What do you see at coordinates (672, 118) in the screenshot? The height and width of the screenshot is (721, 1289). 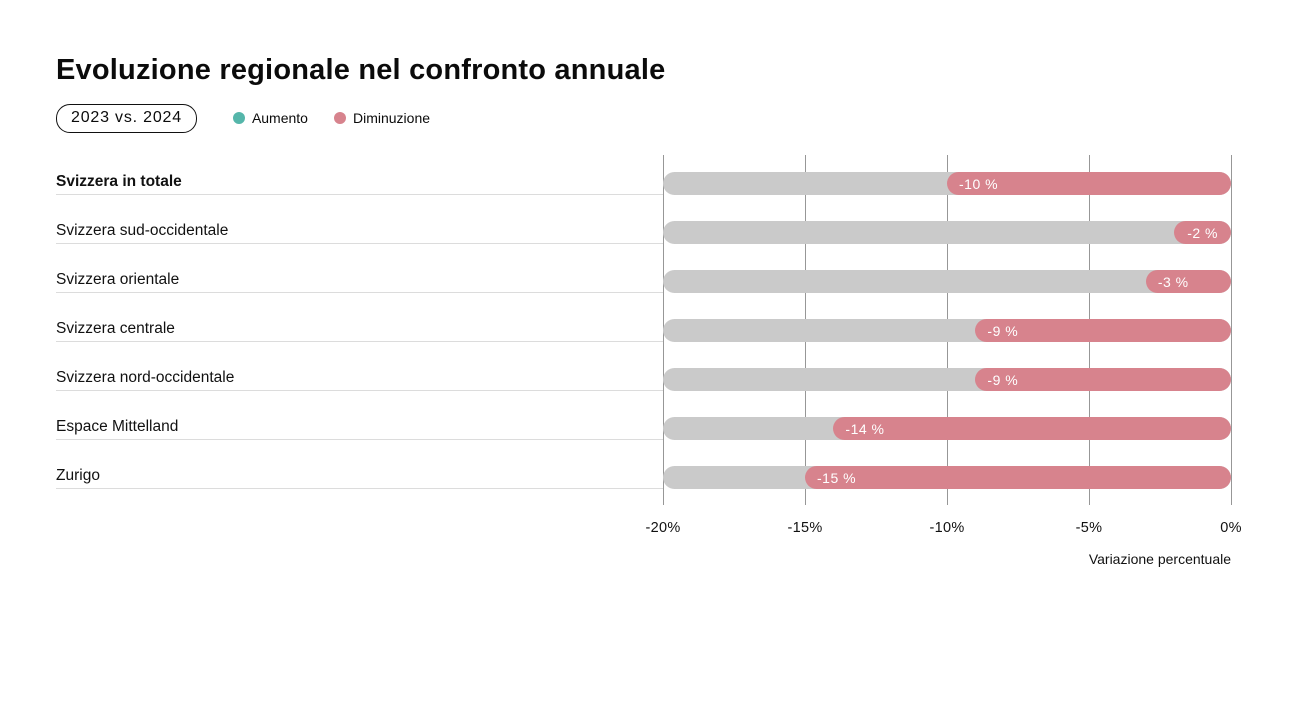 I see `meta-row: 2023 vs. 2024 Aumento Diminuzione` at bounding box center [672, 118].